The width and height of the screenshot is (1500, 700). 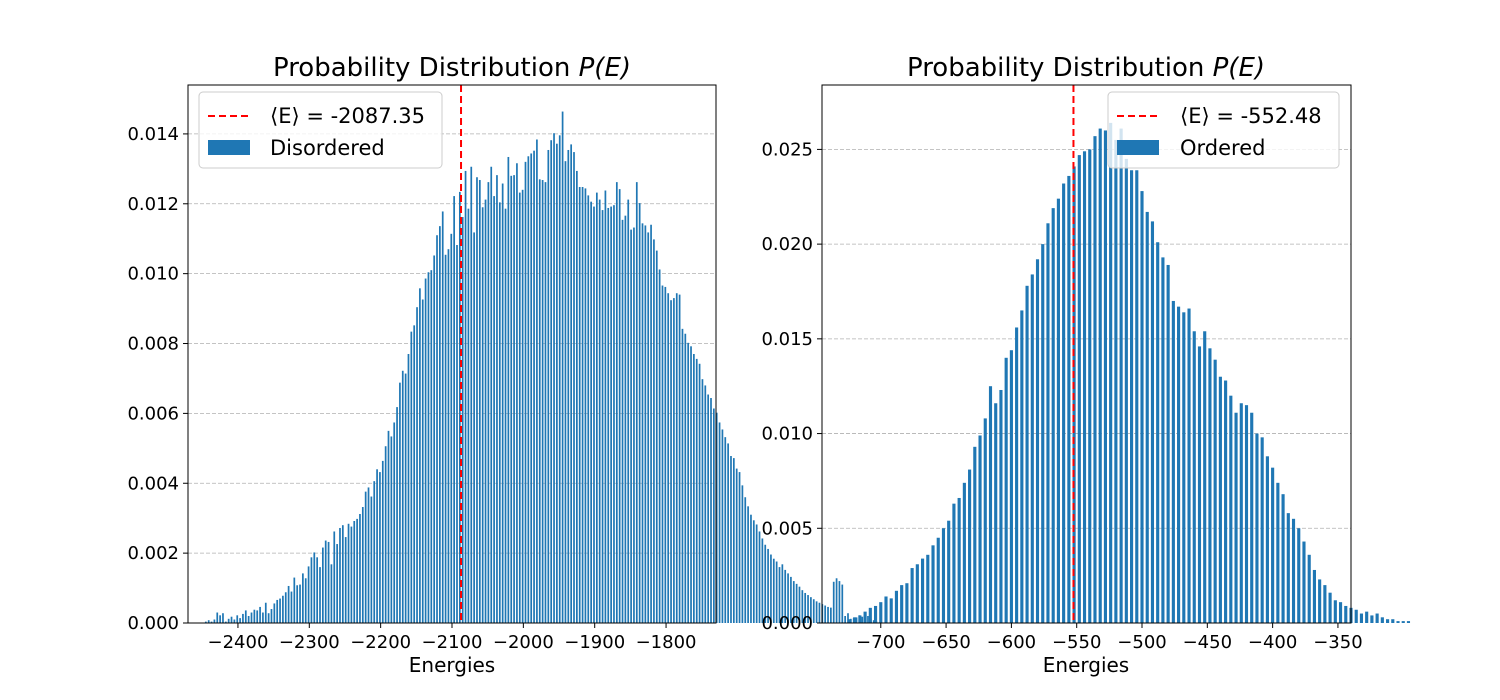 What do you see at coordinates (787, 339) in the screenshot?
I see `y-tick-label: 0.015` at bounding box center [787, 339].